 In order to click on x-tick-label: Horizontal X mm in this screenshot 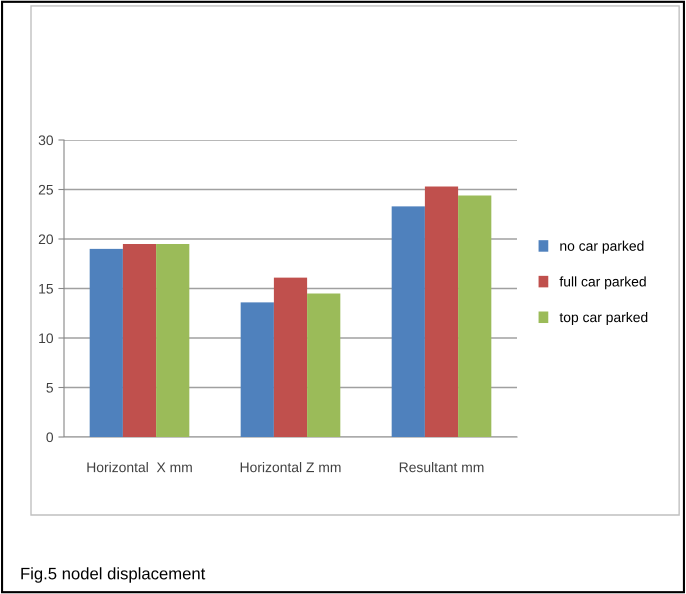, I will do `click(139, 467)`.